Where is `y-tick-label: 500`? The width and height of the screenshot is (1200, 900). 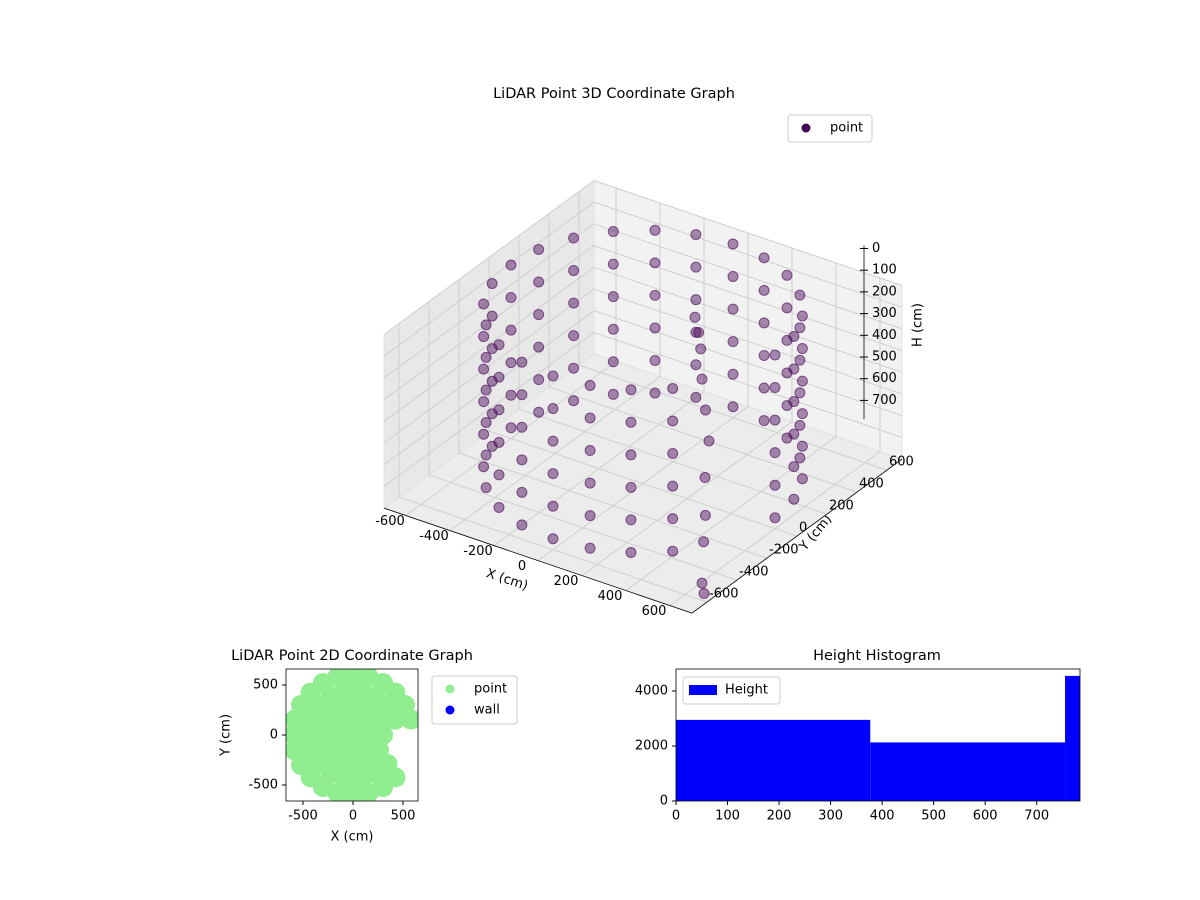 y-tick-label: 500 is located at coordinates (265, 685).